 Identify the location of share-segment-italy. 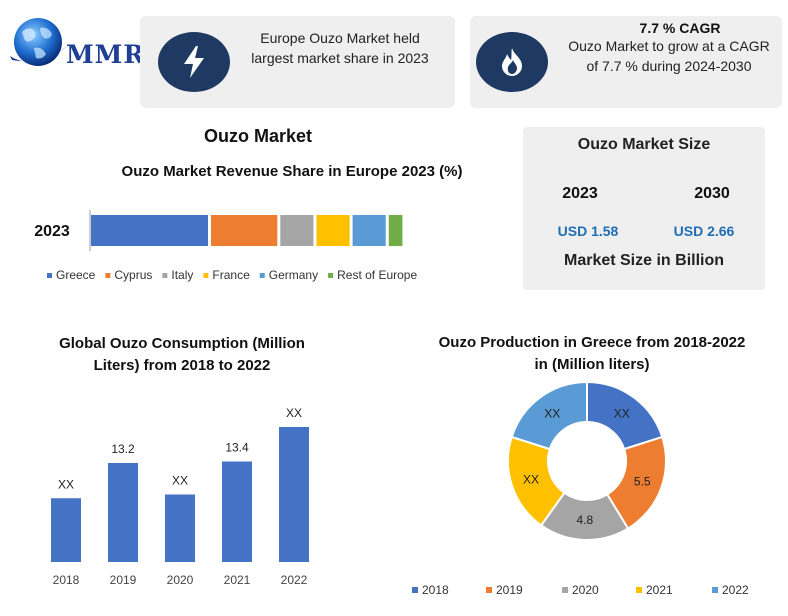
(297, 230).